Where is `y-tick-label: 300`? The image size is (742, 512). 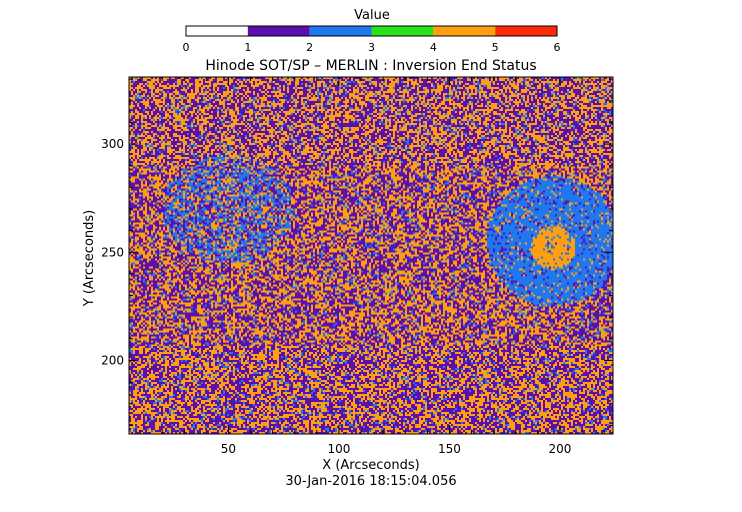 y-tick-label: 300 is located at coordinates (112, 144).